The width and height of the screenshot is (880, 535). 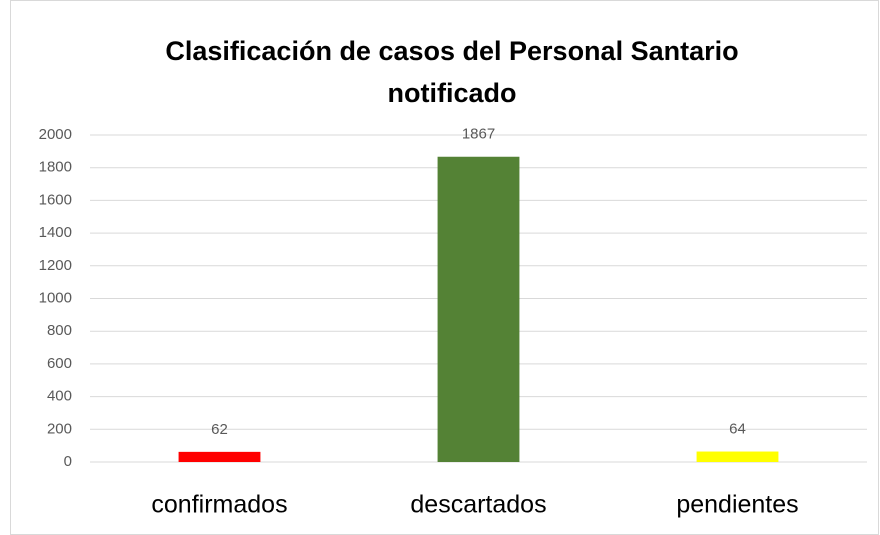 What do you see at coordinates (478, 134) in the screenshot?
I see `data-label: 1867` at bounding box center [478, 134].